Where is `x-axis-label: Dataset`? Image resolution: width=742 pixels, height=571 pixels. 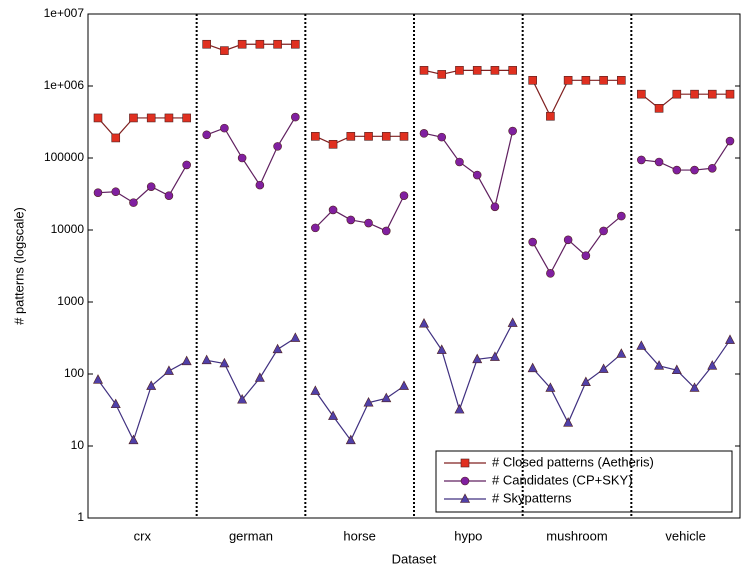 x-axis-label: Dataset is located at coordinates (414, 558).